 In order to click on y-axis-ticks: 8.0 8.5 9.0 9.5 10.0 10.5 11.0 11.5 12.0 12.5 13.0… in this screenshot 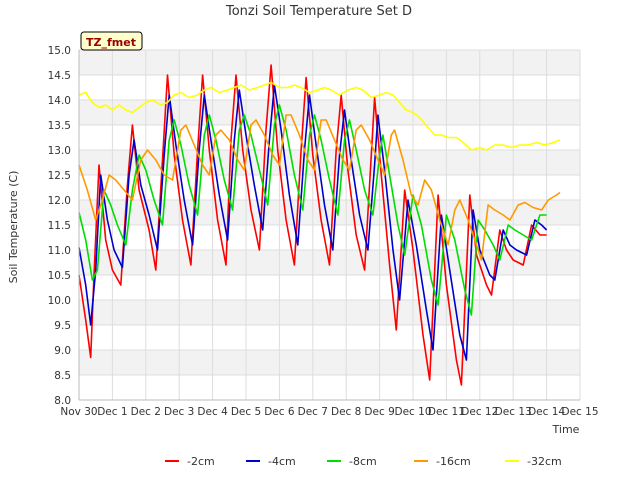, I will do `click(59, 226)`.